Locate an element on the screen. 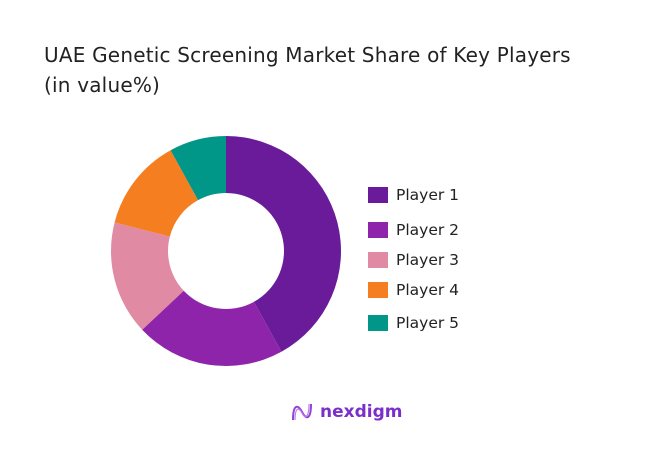 This screenshot has height=463, width=650. legend-item: Player 2 is located at coordinates (413, 230).